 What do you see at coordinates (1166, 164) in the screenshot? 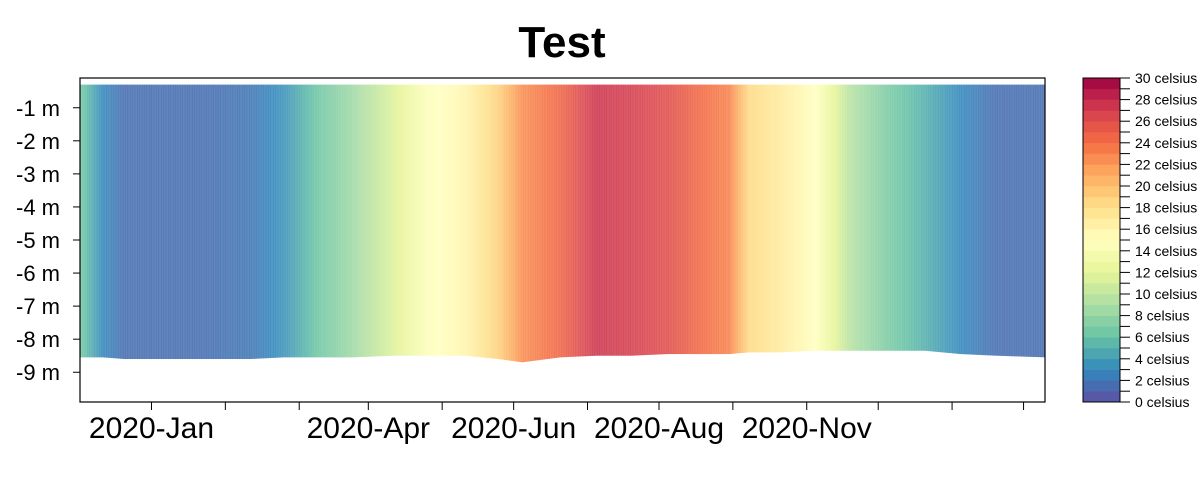
I see `colorbar-label-11: 22 celsius` at bounding box center [1166, 164].